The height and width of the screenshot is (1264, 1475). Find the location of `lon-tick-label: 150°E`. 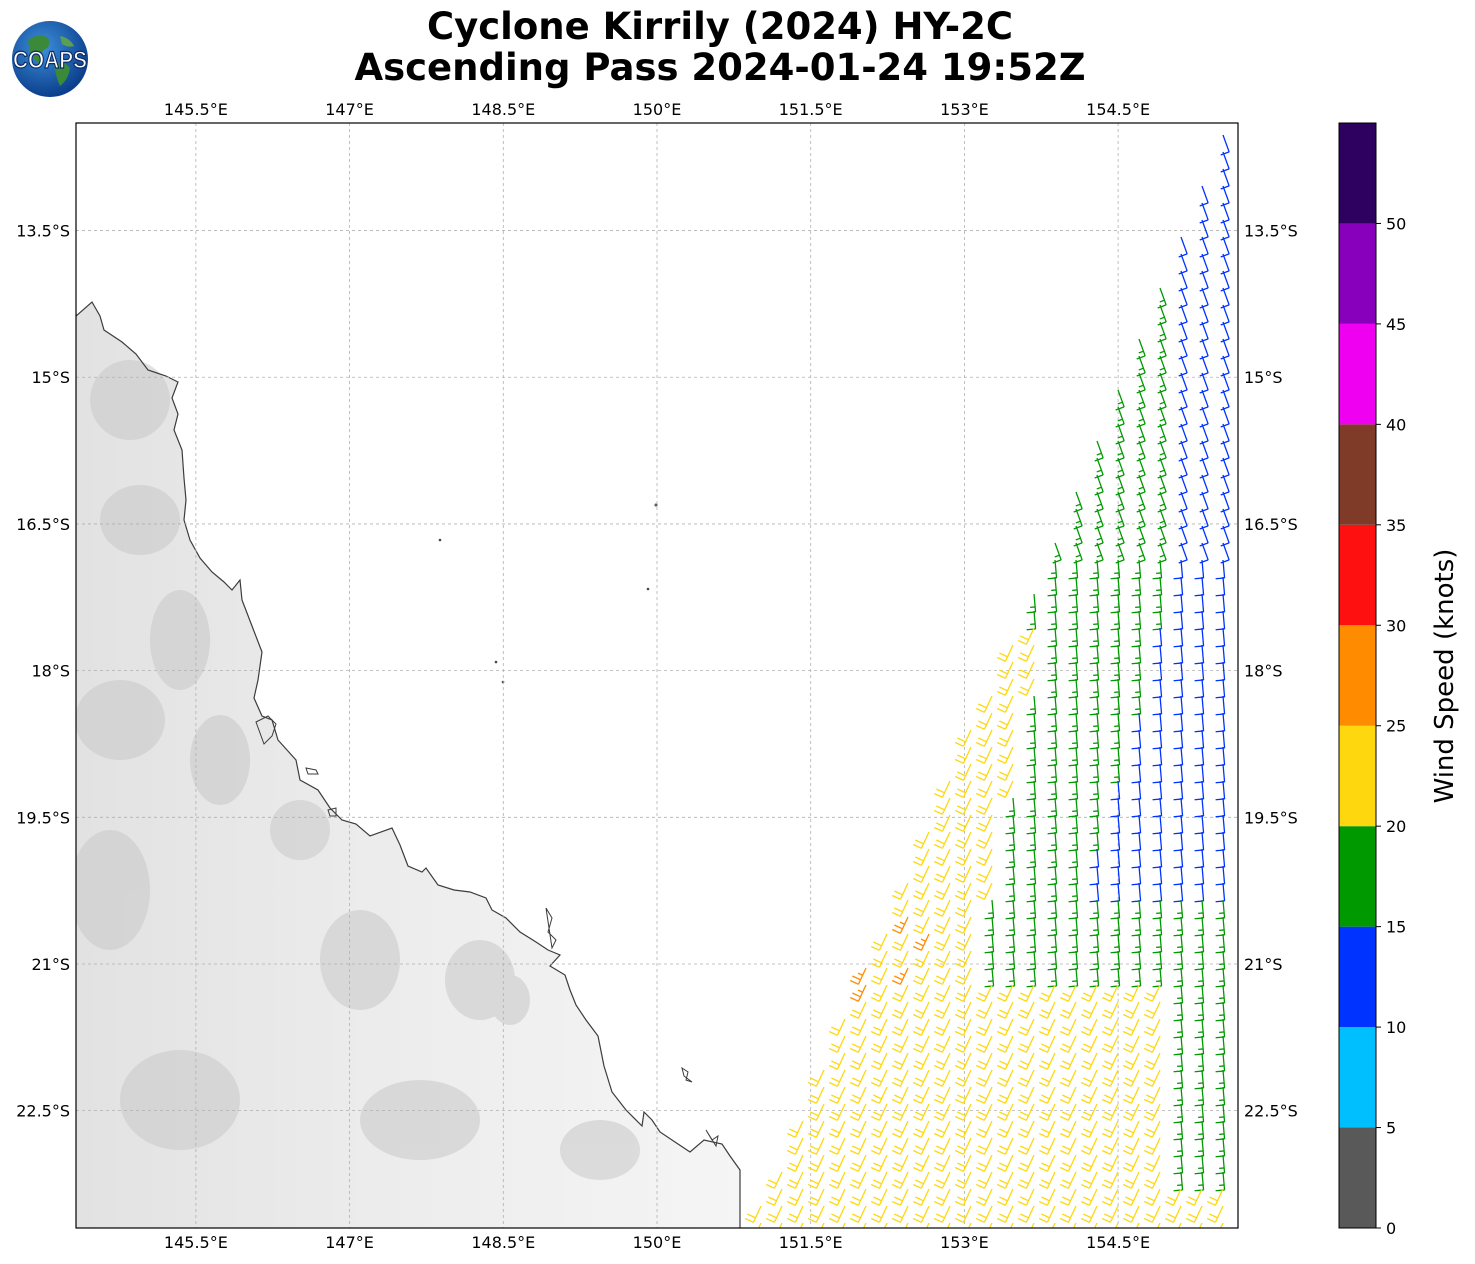

lon-tick-label: 150°E is located at coordinates (657, 109).